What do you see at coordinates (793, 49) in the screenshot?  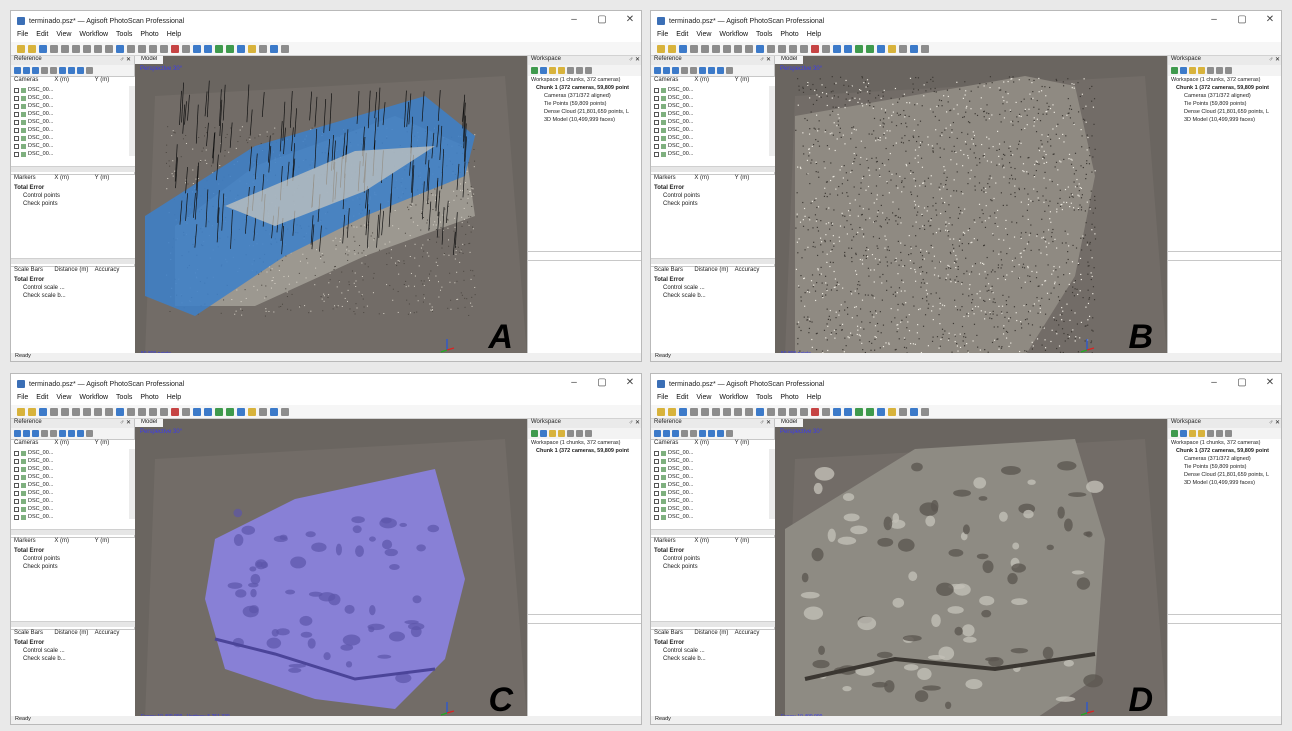 I see `add-marker-icon` at bounding box center [793, 49].